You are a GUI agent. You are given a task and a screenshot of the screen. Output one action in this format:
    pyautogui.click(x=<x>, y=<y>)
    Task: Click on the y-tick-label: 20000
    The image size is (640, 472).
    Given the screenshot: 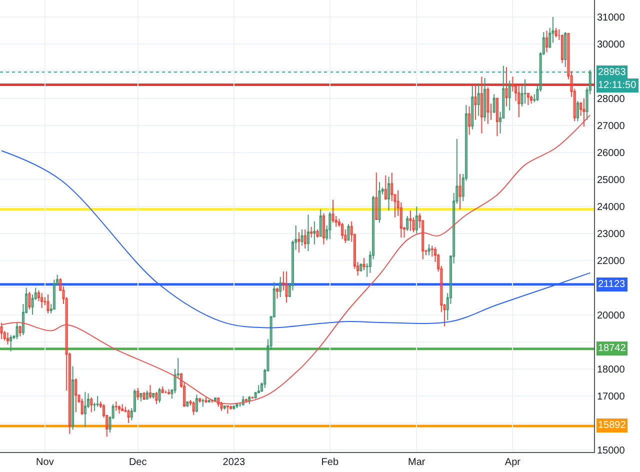 What is the action you would take?
    pyautogui.click(x=611, y=316)
    